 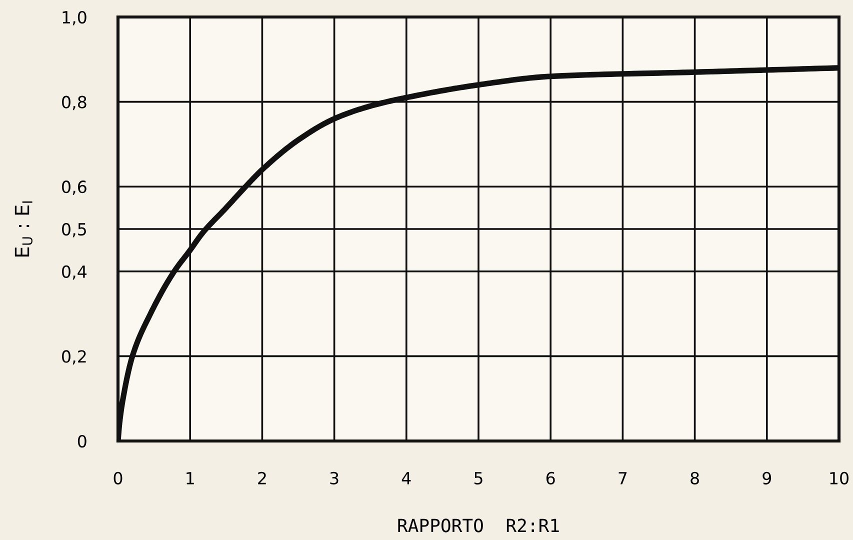 What do you see at coordinates (478, 478) in the screenshot?
I see `x-tick-label: 5` at bounding box center [478, 478].